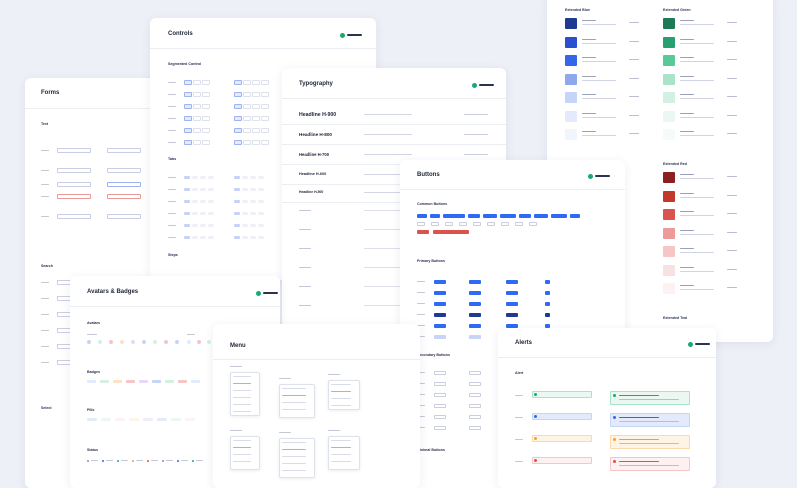  Describe the element at coordinates (423, 232) in the screenshot. I see `danger-button` at that location.